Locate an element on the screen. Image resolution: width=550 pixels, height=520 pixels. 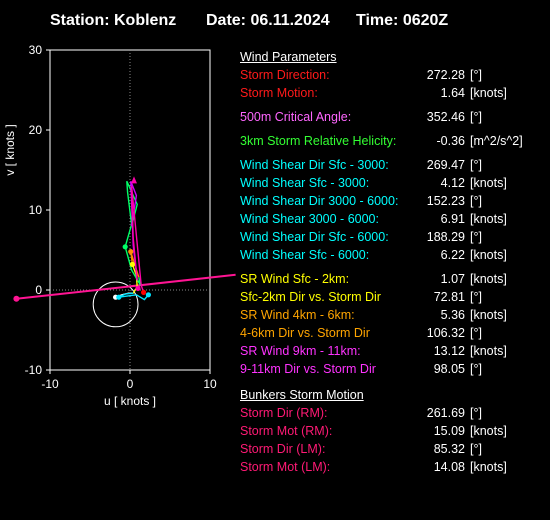
parameter-label: 4-6km Dir vs. Storm Dir is located at coordinates (305, 333).